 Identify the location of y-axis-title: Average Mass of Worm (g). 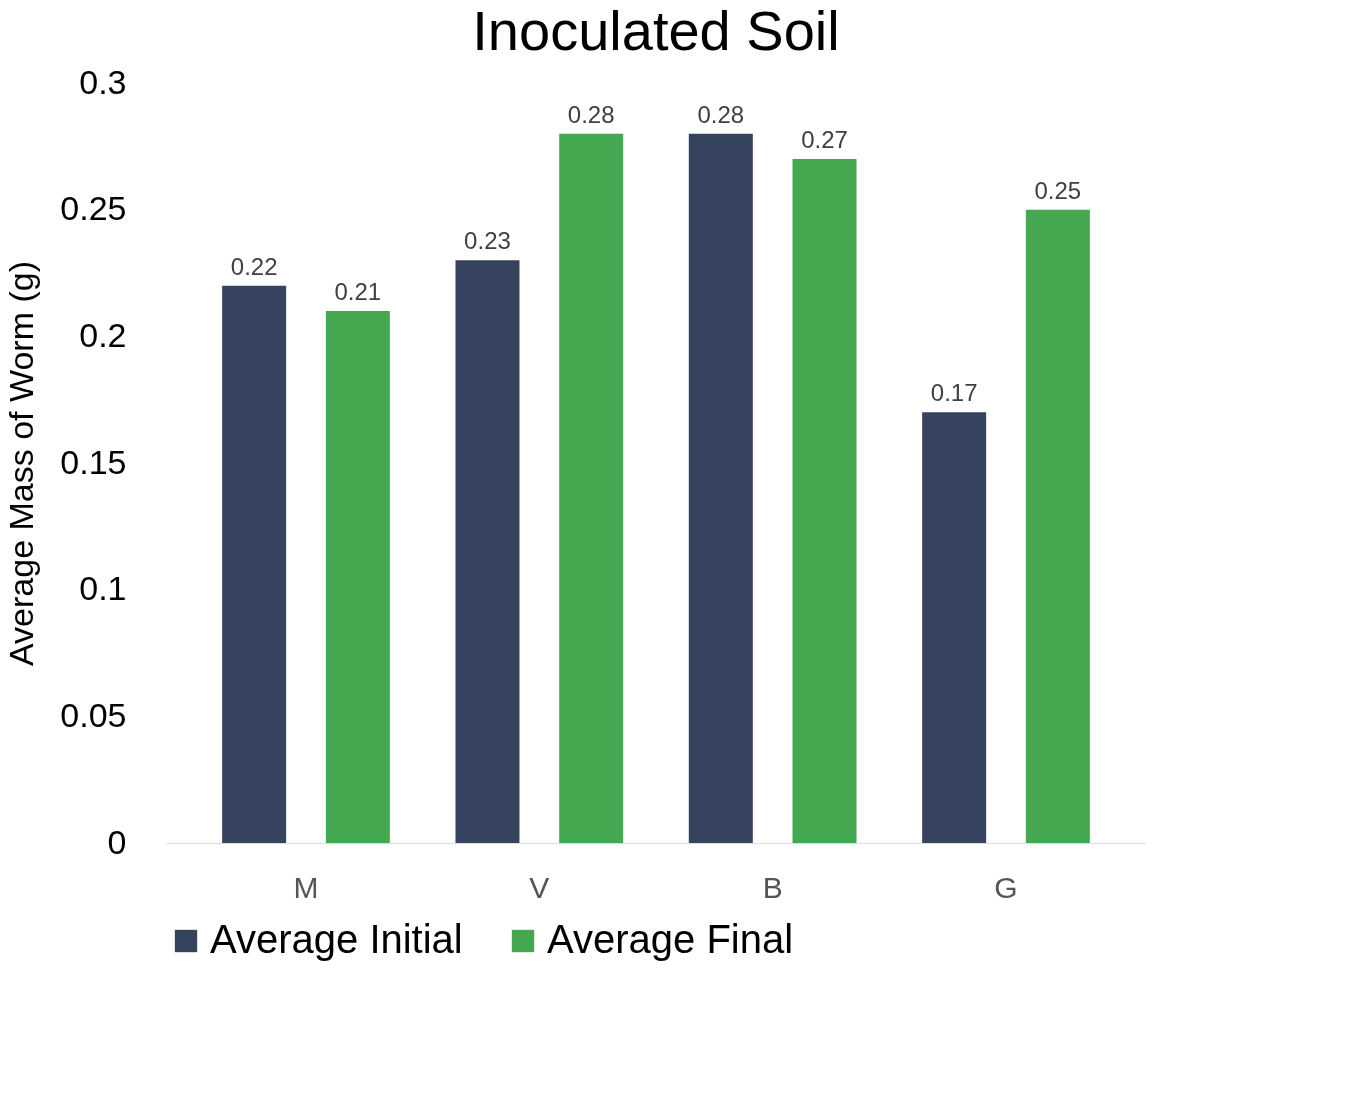
(21, 463).